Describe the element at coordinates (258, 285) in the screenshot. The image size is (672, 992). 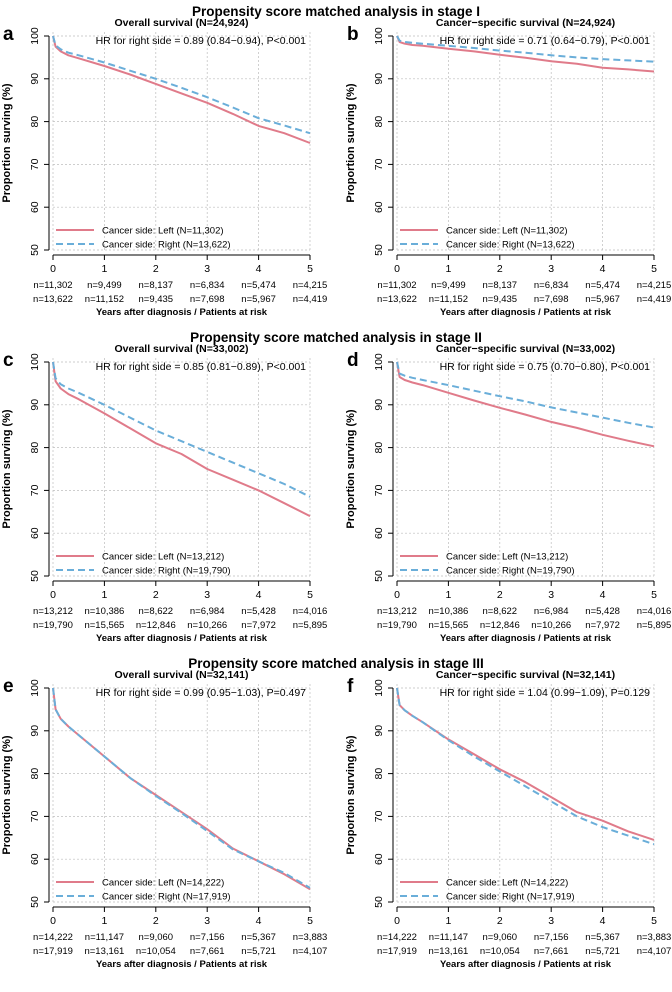
I see `risk-count-left: n=5,474` at that location.